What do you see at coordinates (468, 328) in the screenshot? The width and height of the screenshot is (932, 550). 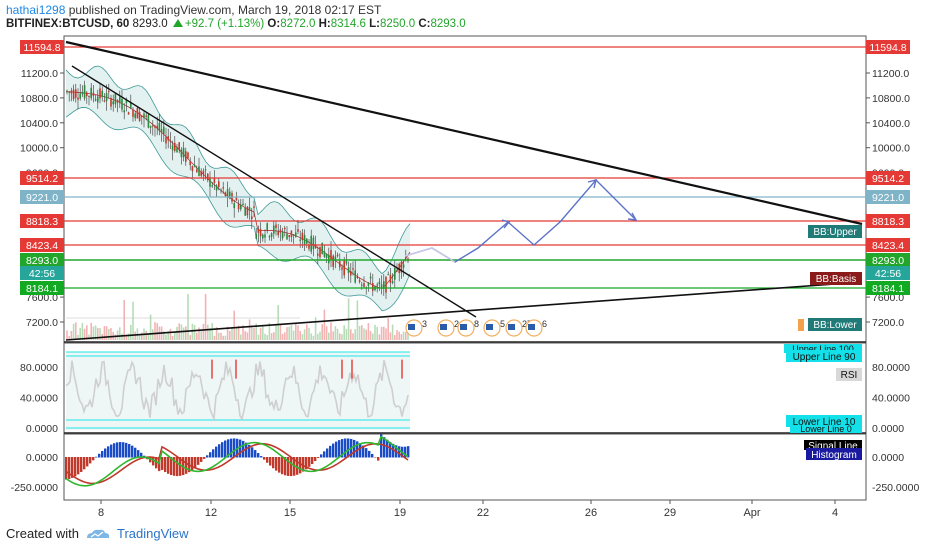 I see `event-marker: 8` at bounding box center [468, 328].